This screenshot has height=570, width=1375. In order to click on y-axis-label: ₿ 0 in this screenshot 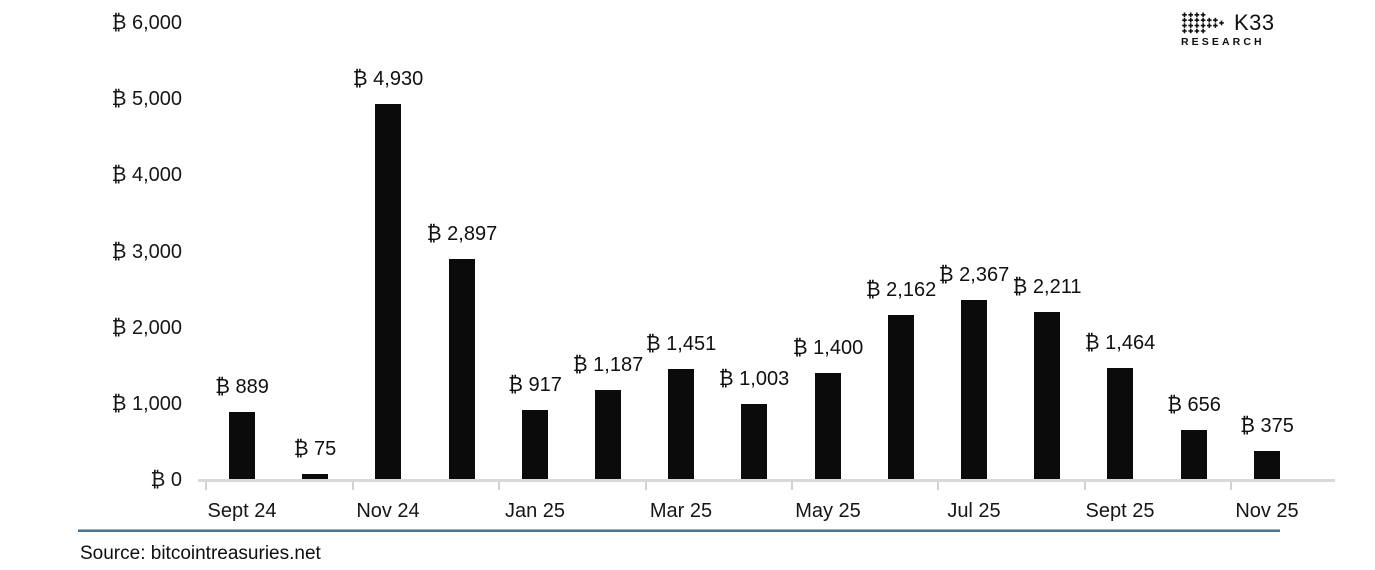, I will do `click(166, 480)`.